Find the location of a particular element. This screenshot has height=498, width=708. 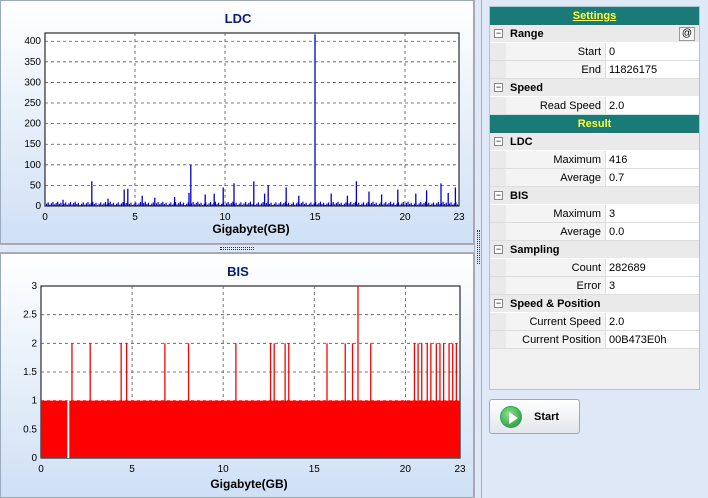

property-row-start: Start 0 is located at coordinates (594, 52).